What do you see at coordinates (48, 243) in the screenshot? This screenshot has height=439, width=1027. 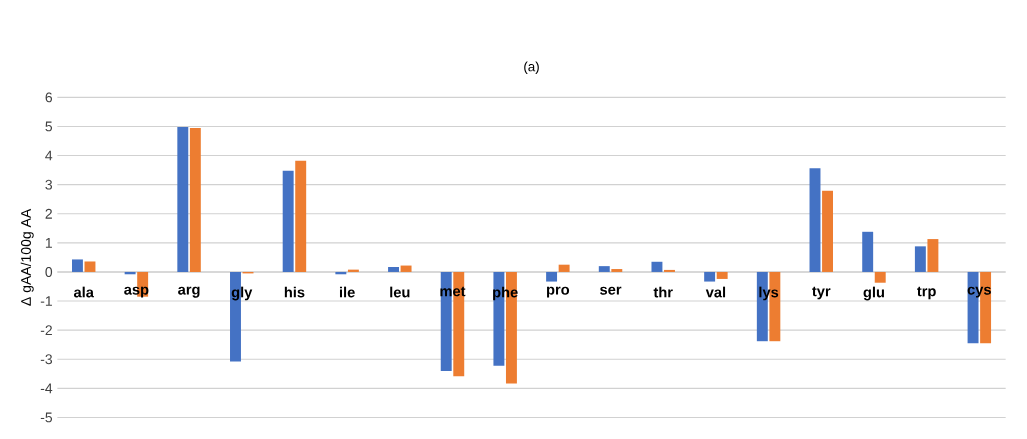 I see `y-tick-label: 1` at bounding box center [48, 243].